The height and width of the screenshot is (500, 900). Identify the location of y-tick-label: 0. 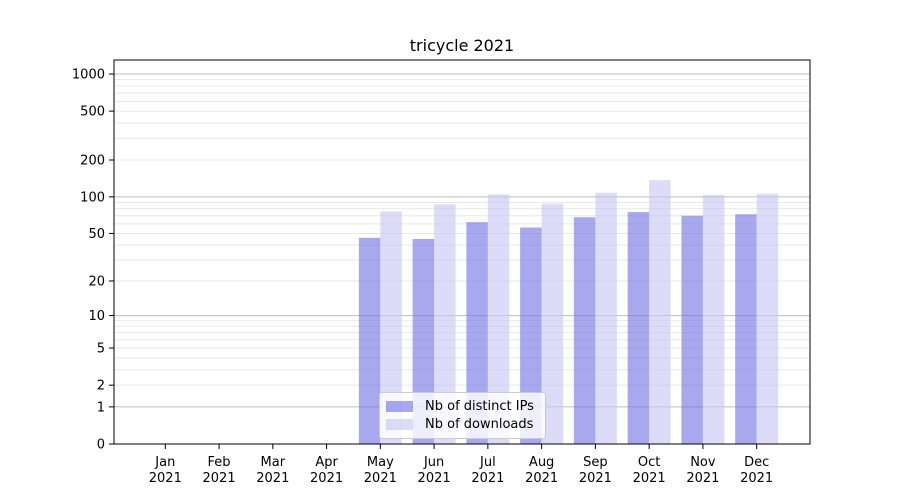
(101, 445).